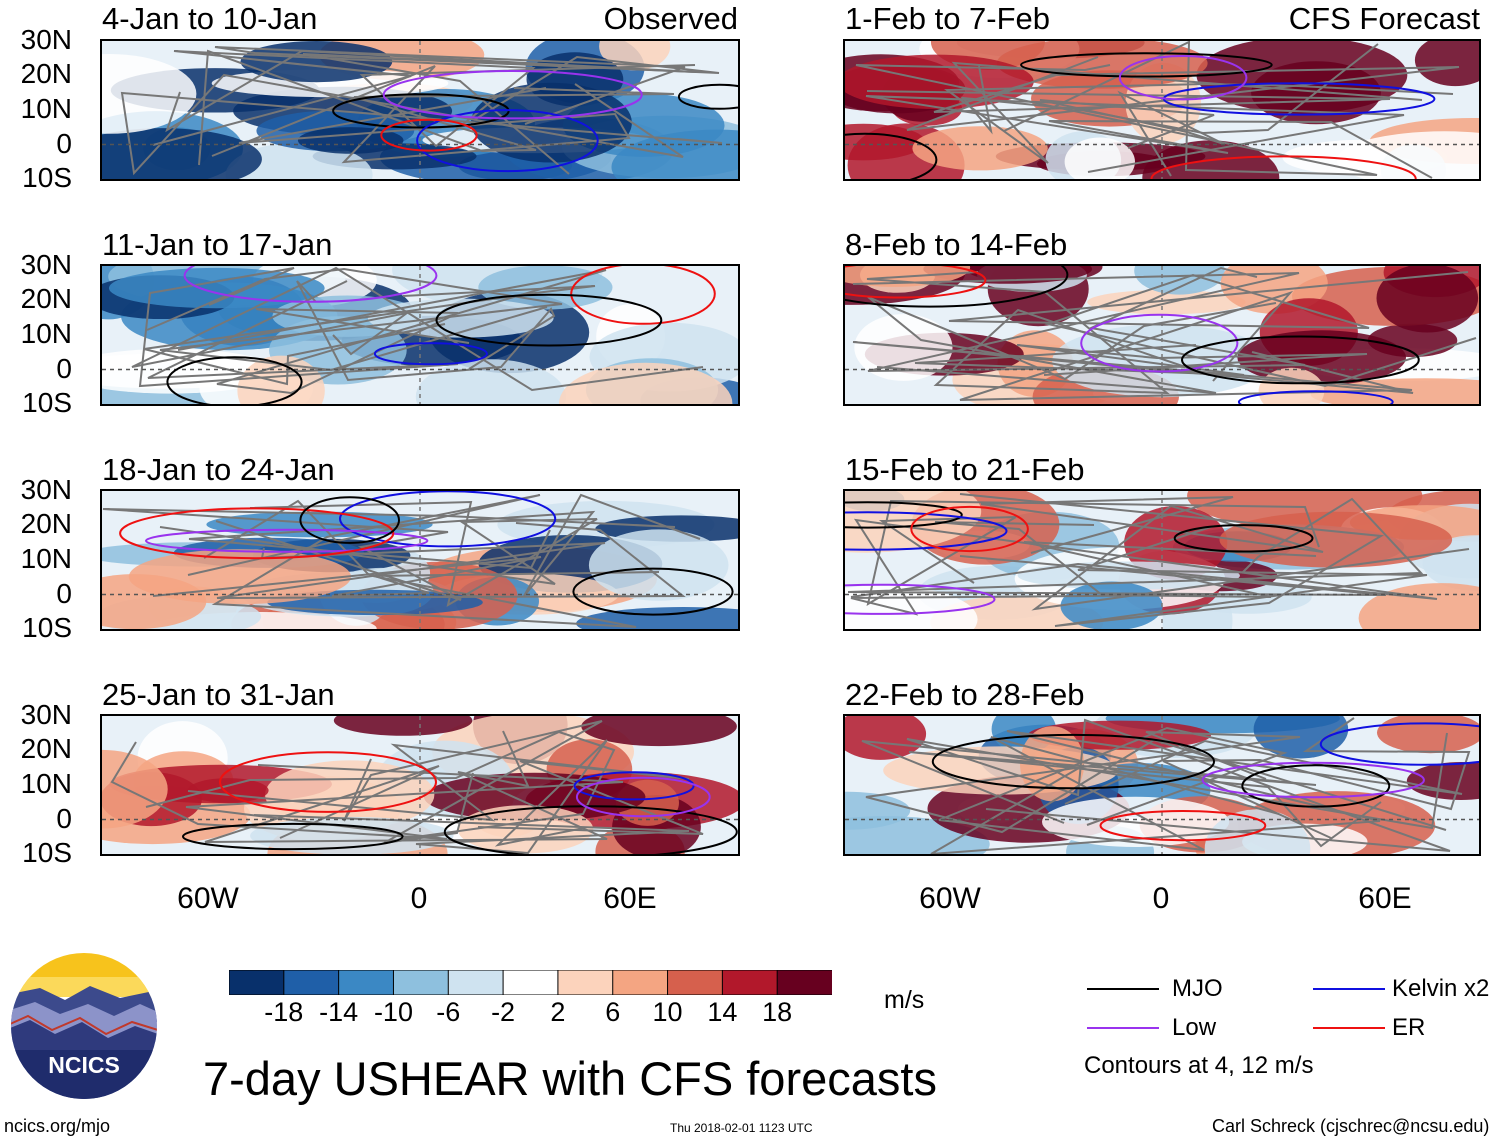  Describe the element at coordinates (448, 1012) in the screenshot. I see `colorbar-tick-label: -6` at that location.